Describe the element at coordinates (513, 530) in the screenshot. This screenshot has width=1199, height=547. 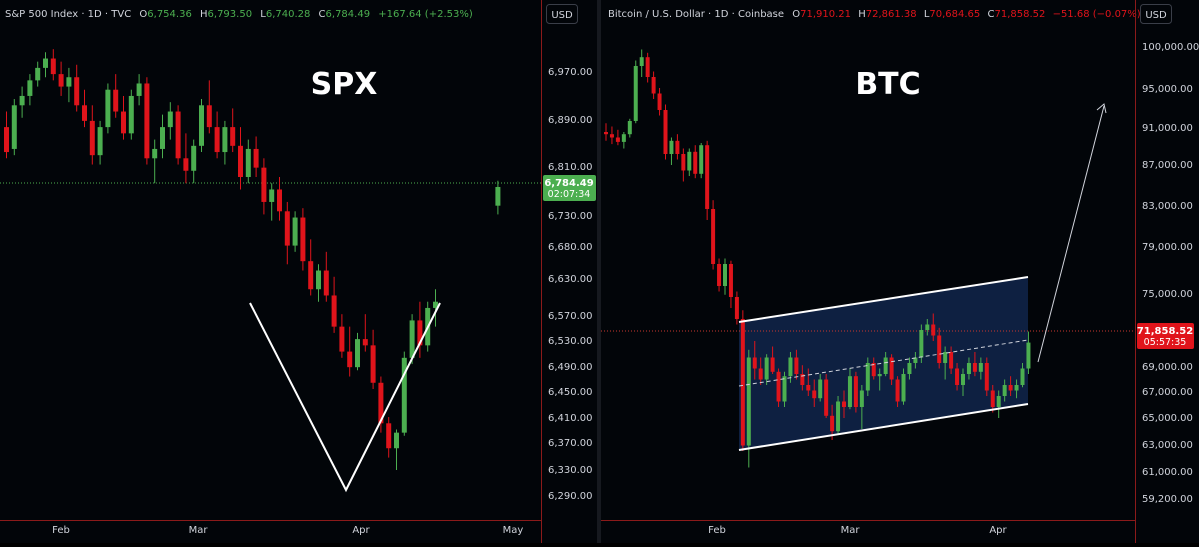
I see `spx-time-tick-label: May` at that location.